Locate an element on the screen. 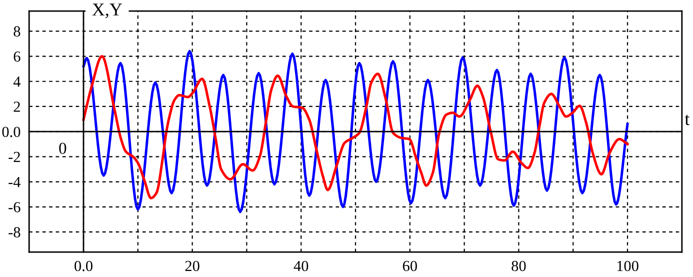  y-axis-title: X,Y is located at coordinates (107, 11).